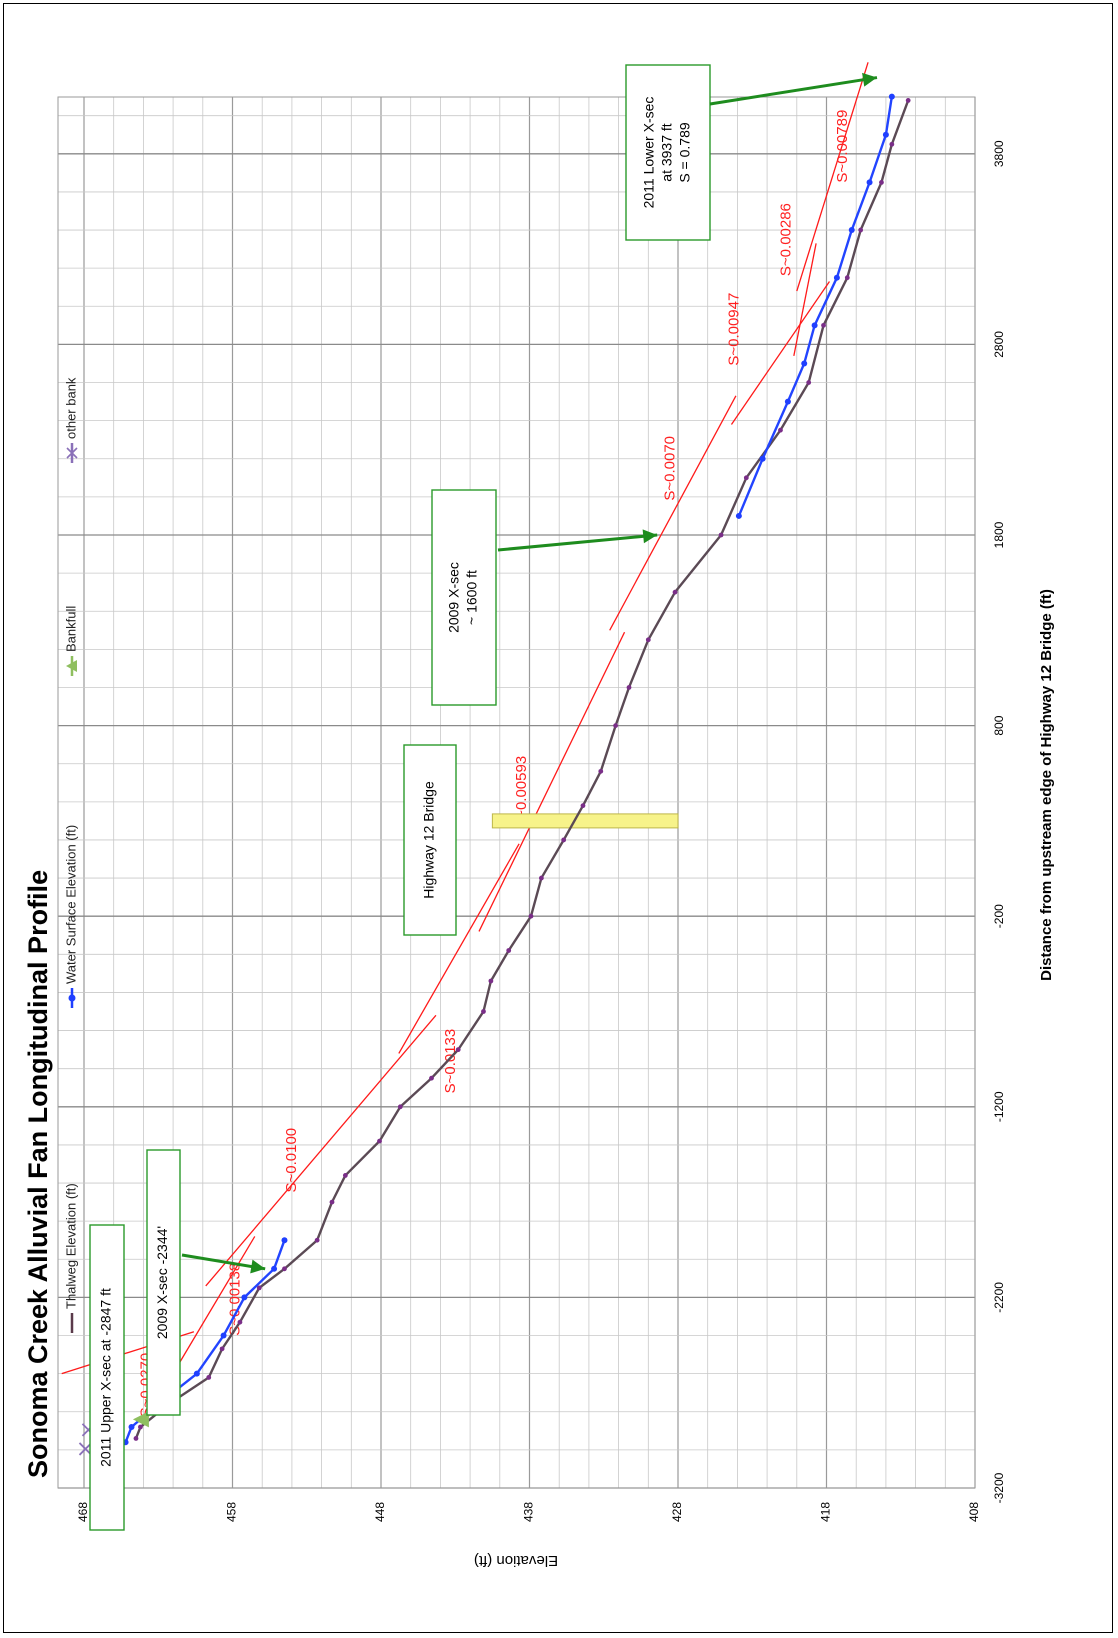 This screenshot has width=1118, height=1638. I want to click on water-surface-line-lower, so click(815, 306).